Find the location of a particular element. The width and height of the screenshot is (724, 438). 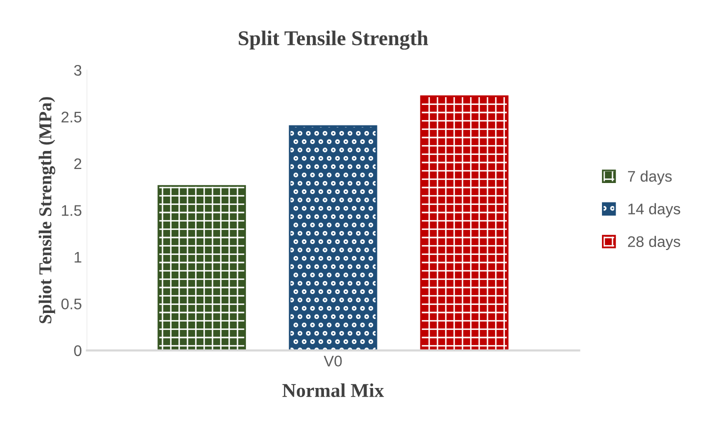

y-tick-label: 2.5 is located at coordinates (72, 117).